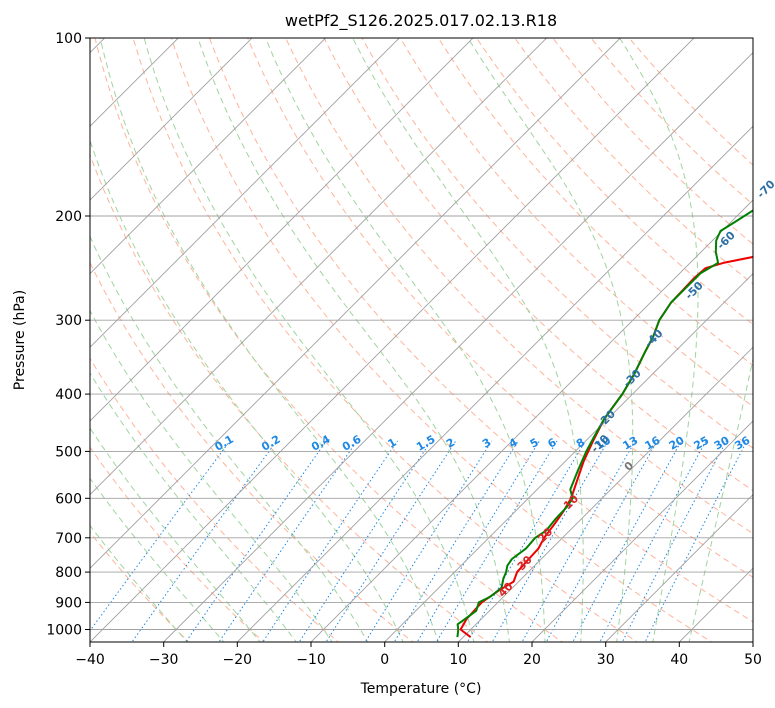  Describe the element at coordinates (64, 631) in the screenshot. I see `y-tick-label: 1000` at that location.